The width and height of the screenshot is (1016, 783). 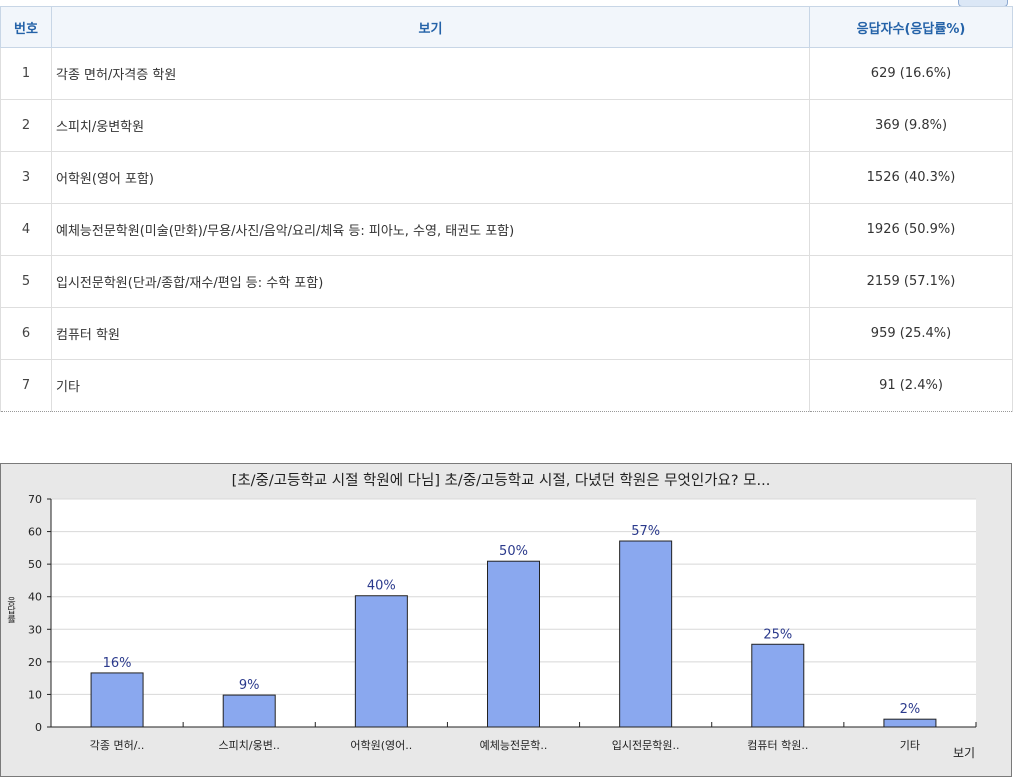 What do you see at coordinates (35, 499) in the screenshot?
I see `y-tick-label: 70` at bounding box center [35, 499].